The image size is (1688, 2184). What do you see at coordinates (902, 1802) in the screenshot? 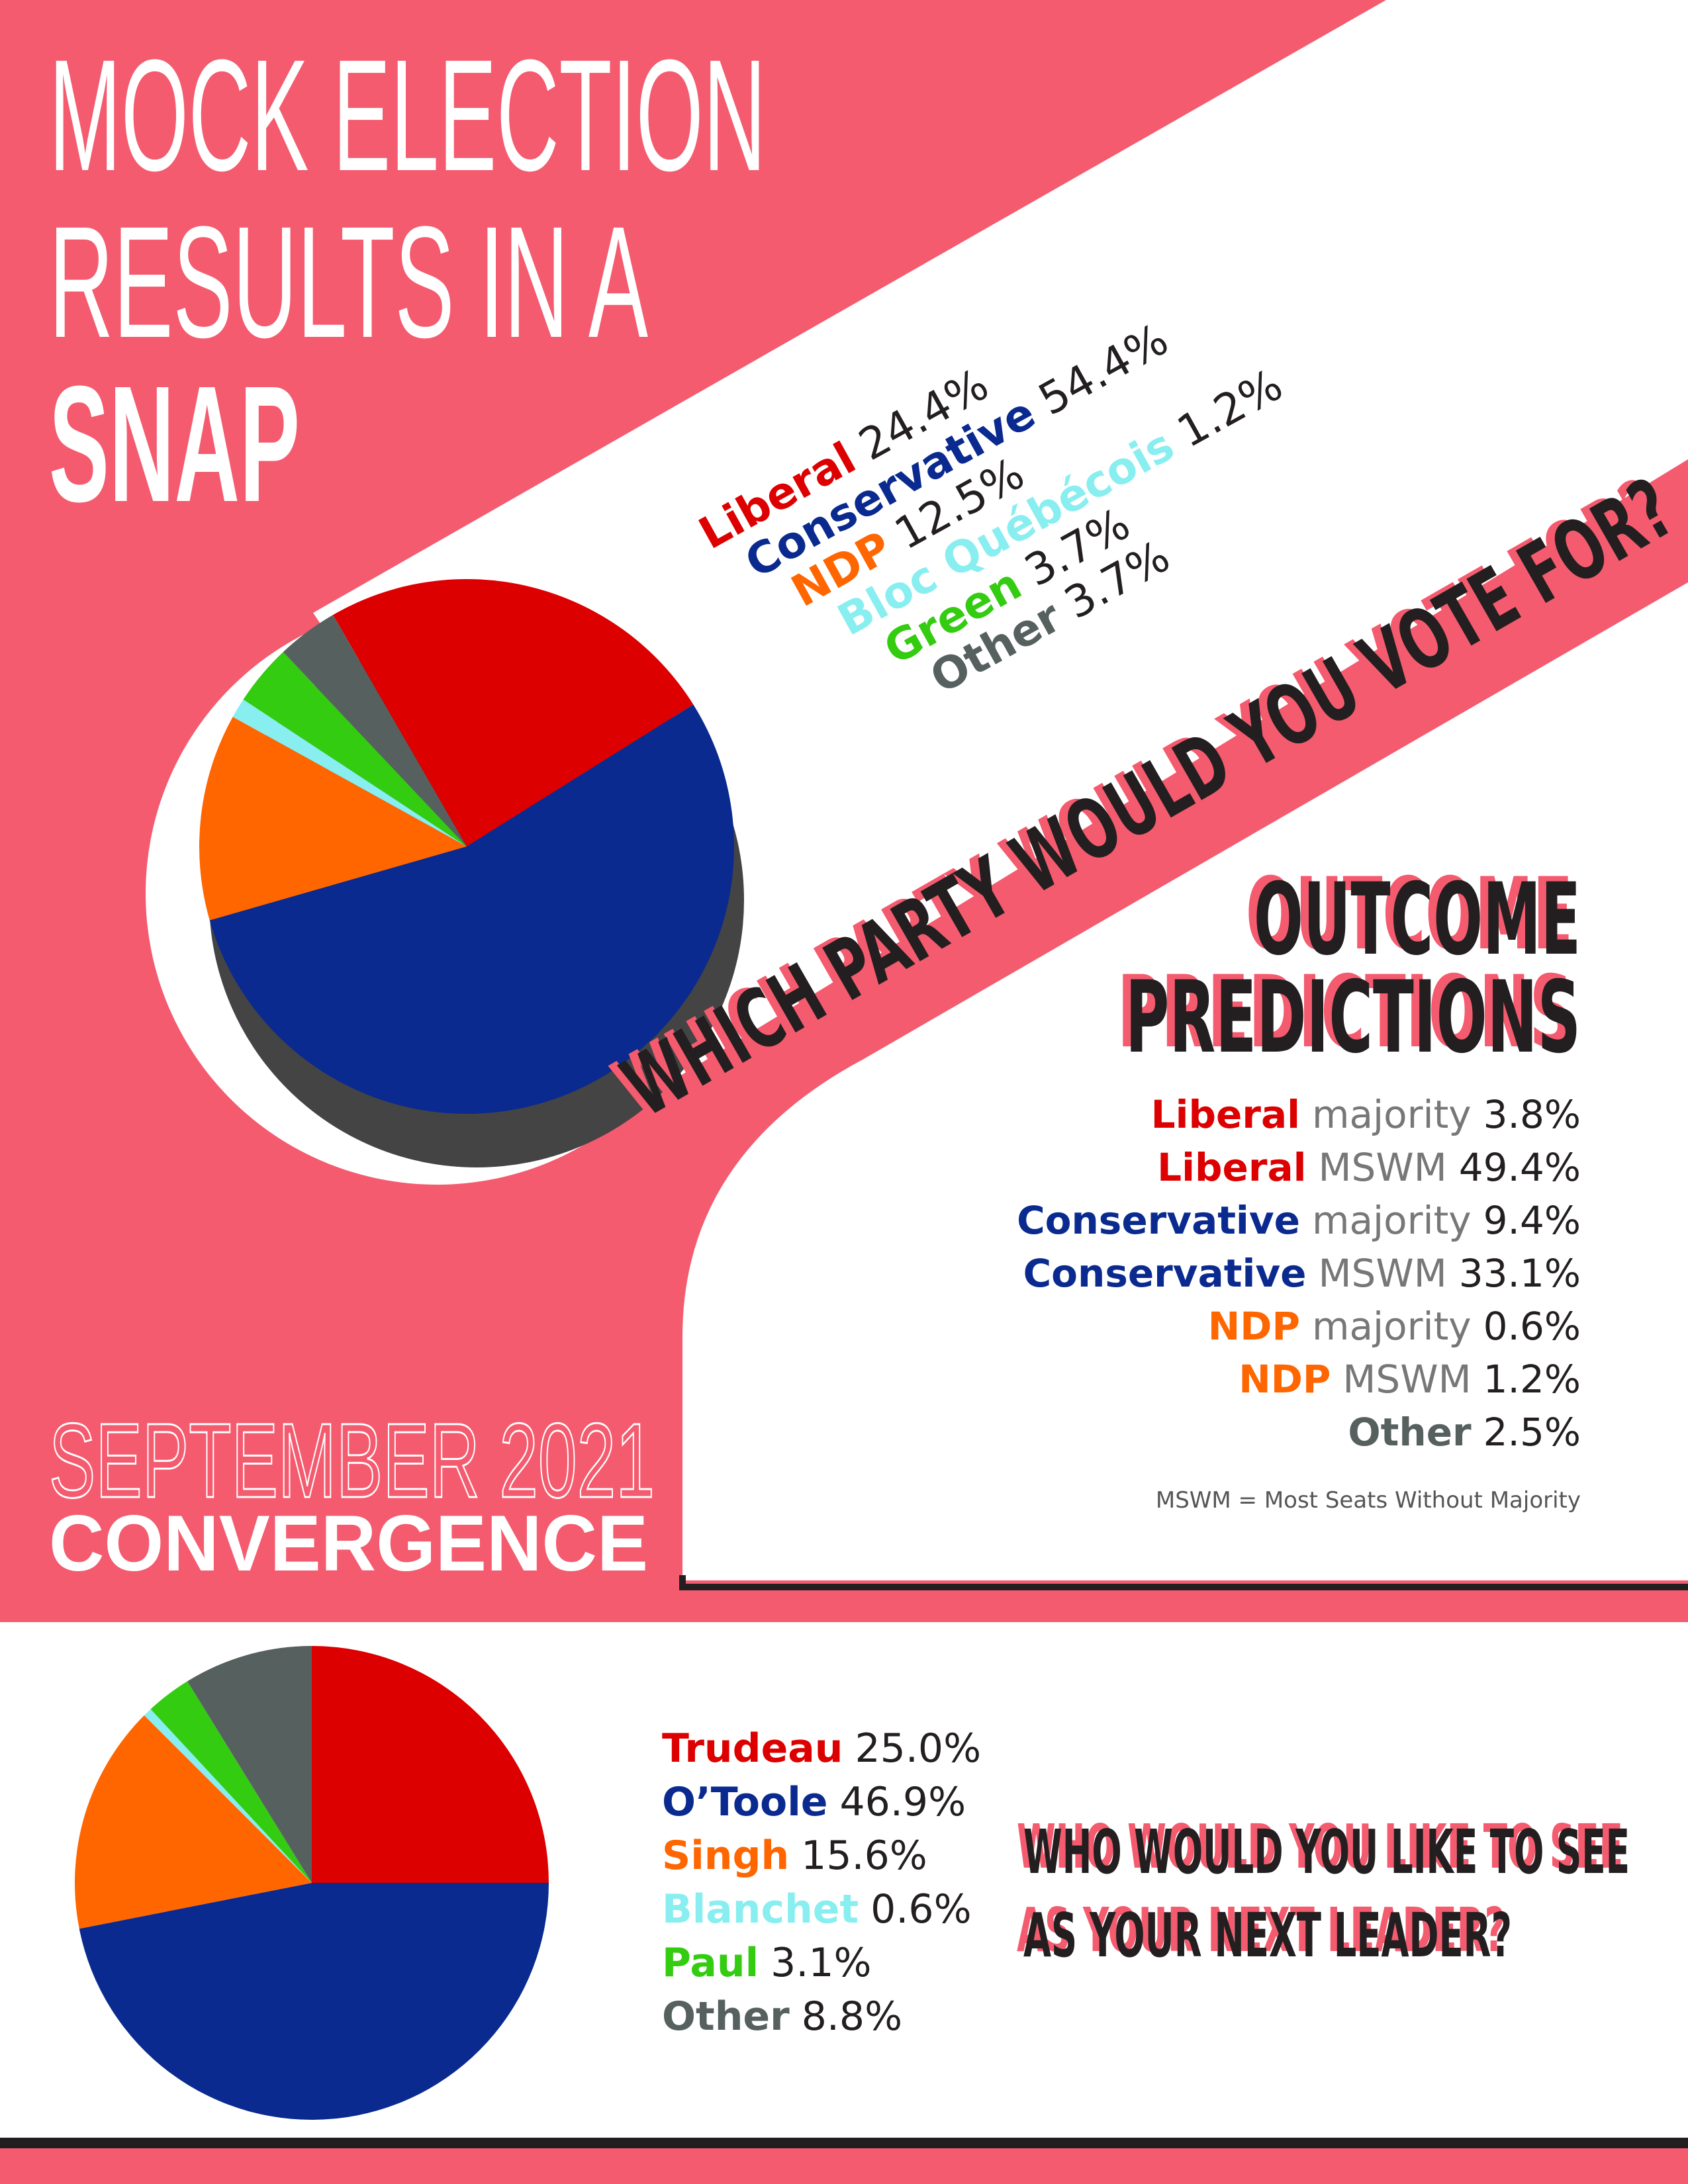
I see `legend-value: 46.9%` at bounding box center [902, 1802].